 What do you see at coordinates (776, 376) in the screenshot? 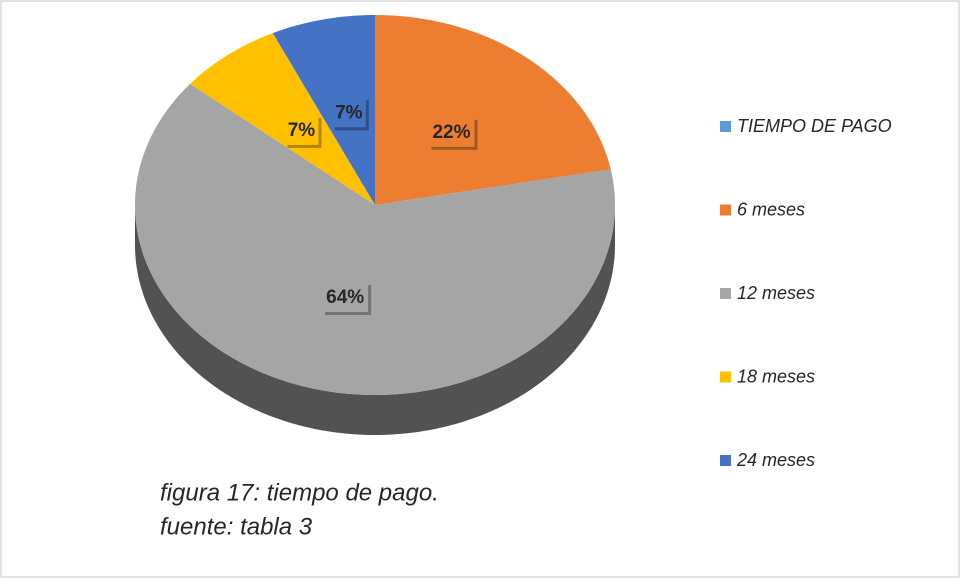
I see `legend-label: 18 meses` at bounding box center [776, 376].